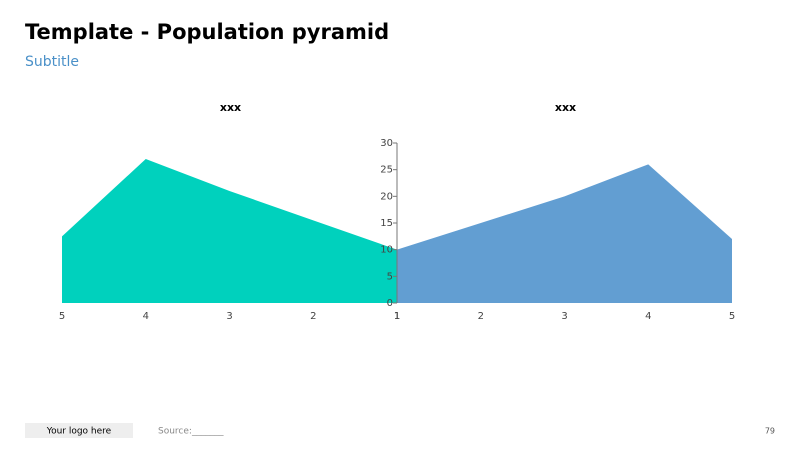 The width and height of the screenshot is (800, 449). Describe the element at coordinates (390, 276) in the screenshot. I see `y-tick-label: 5` at that location.